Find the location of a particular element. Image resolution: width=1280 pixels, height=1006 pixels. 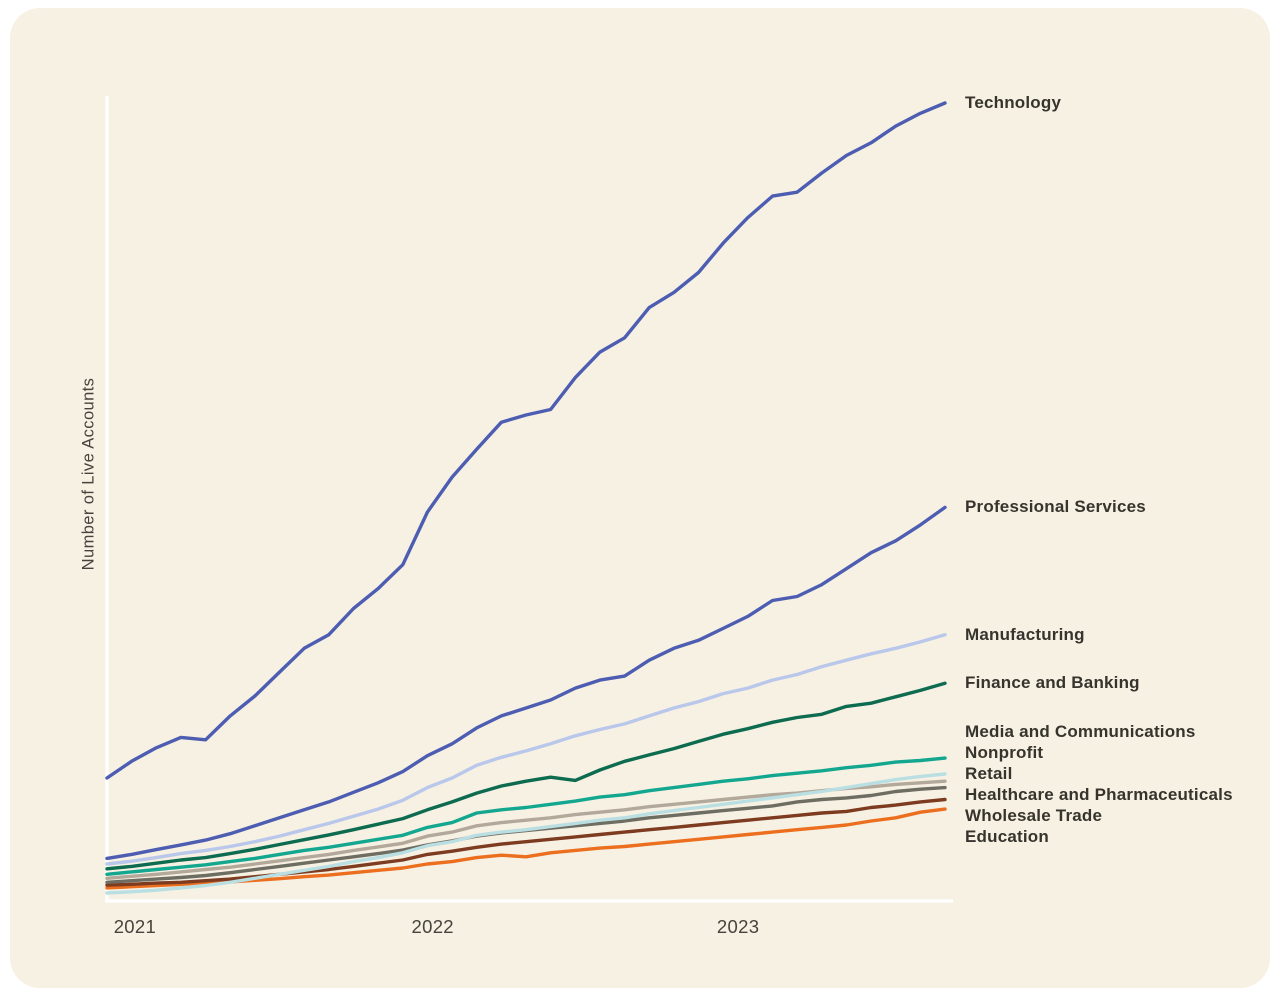

series-label-retail: Retail is located at coordinates (989, 774).